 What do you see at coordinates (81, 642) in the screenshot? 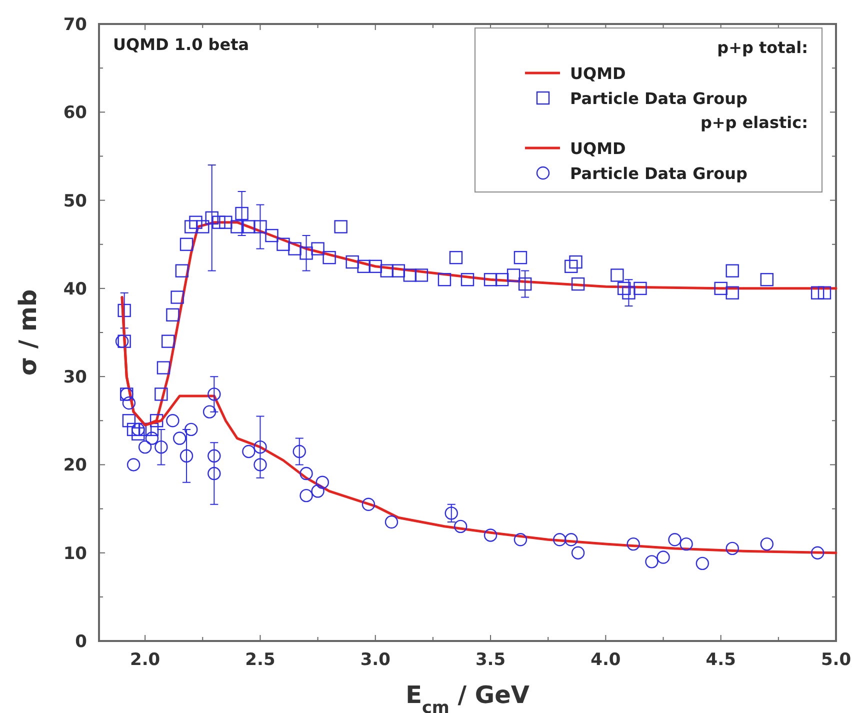
I see `y-tick-label: 0` at bounding box center [81, 642].